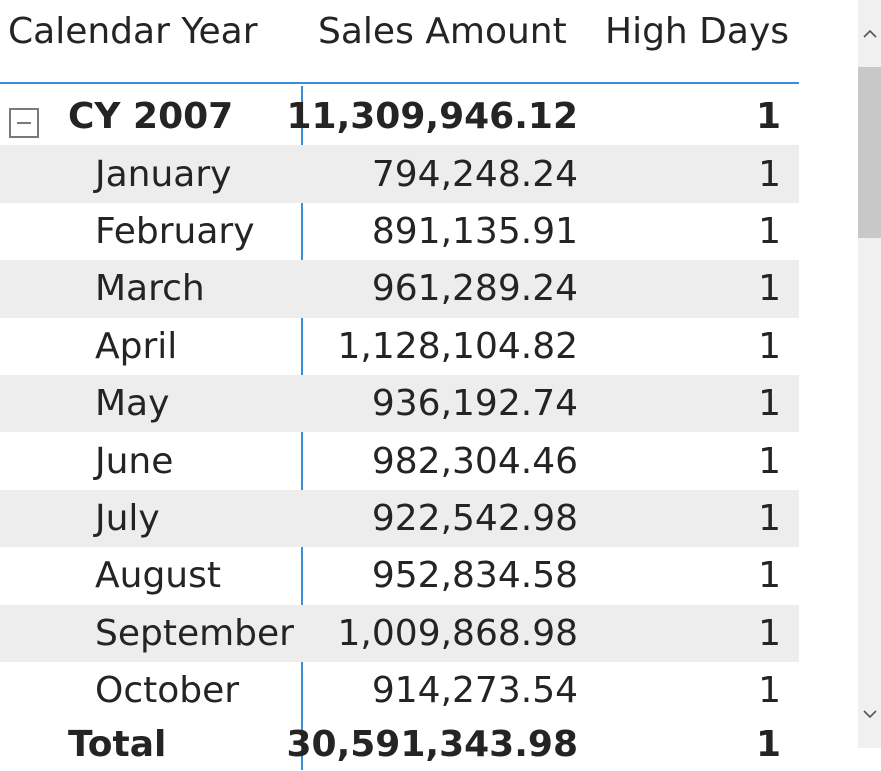  I want to click on table-row: June 982,304.46 1, so click(399, 460).